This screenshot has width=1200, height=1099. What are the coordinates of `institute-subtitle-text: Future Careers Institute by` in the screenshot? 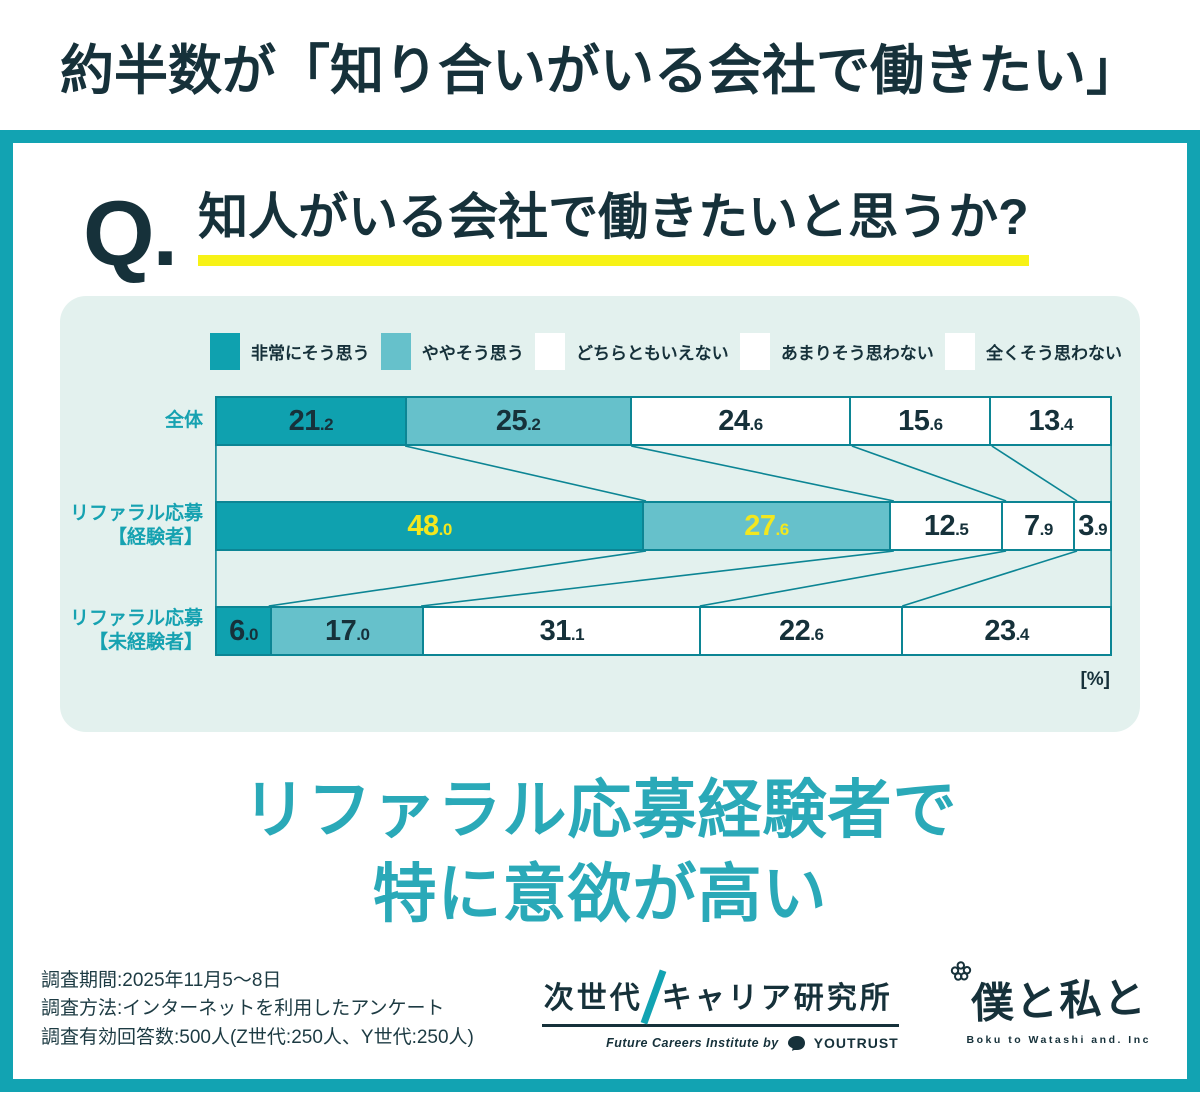 It's located at (692, 1043).